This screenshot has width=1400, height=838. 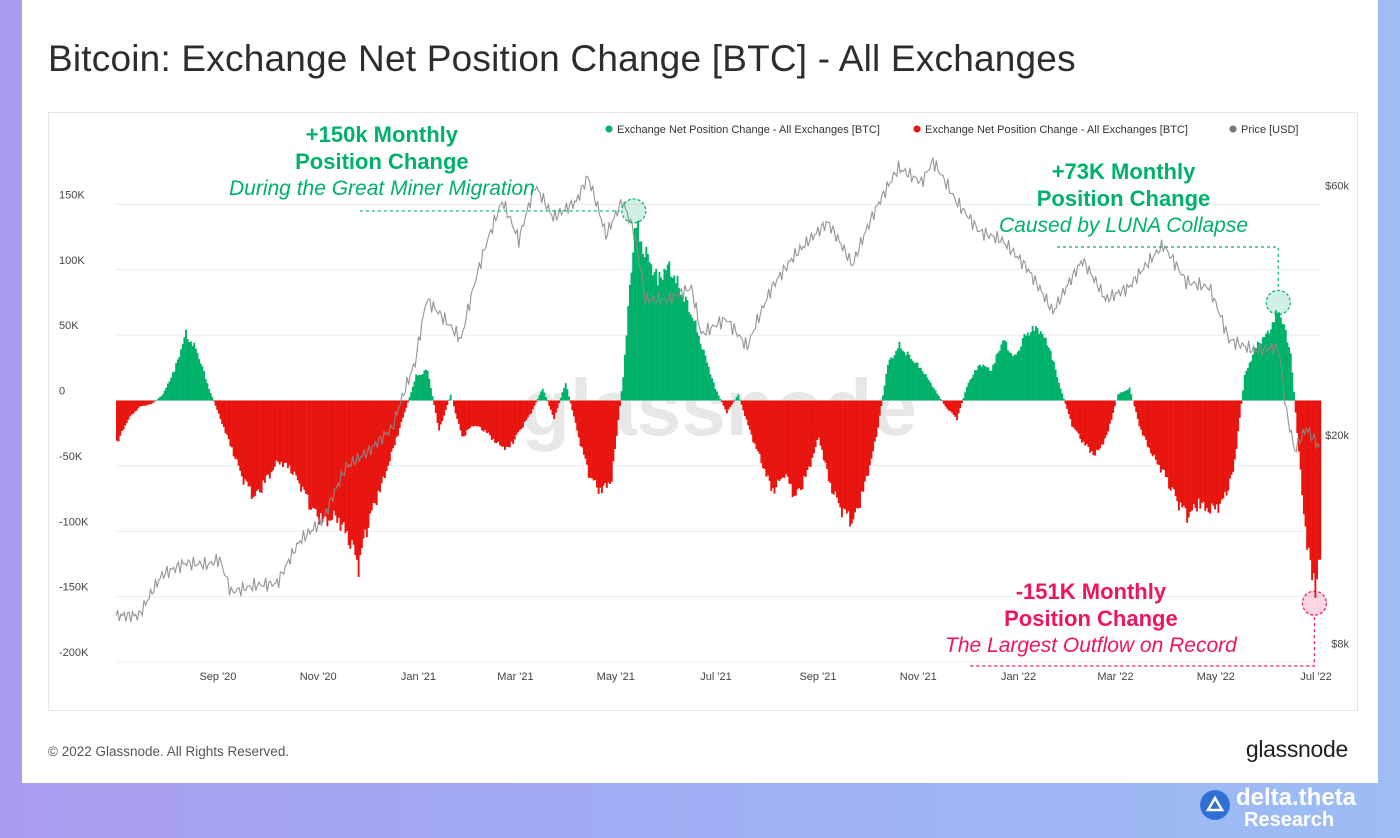 What do you see at coordinates (69, 326) in the screenshot?
I see `y-tick-label-2: 50K` at bounding box center [69, 326].